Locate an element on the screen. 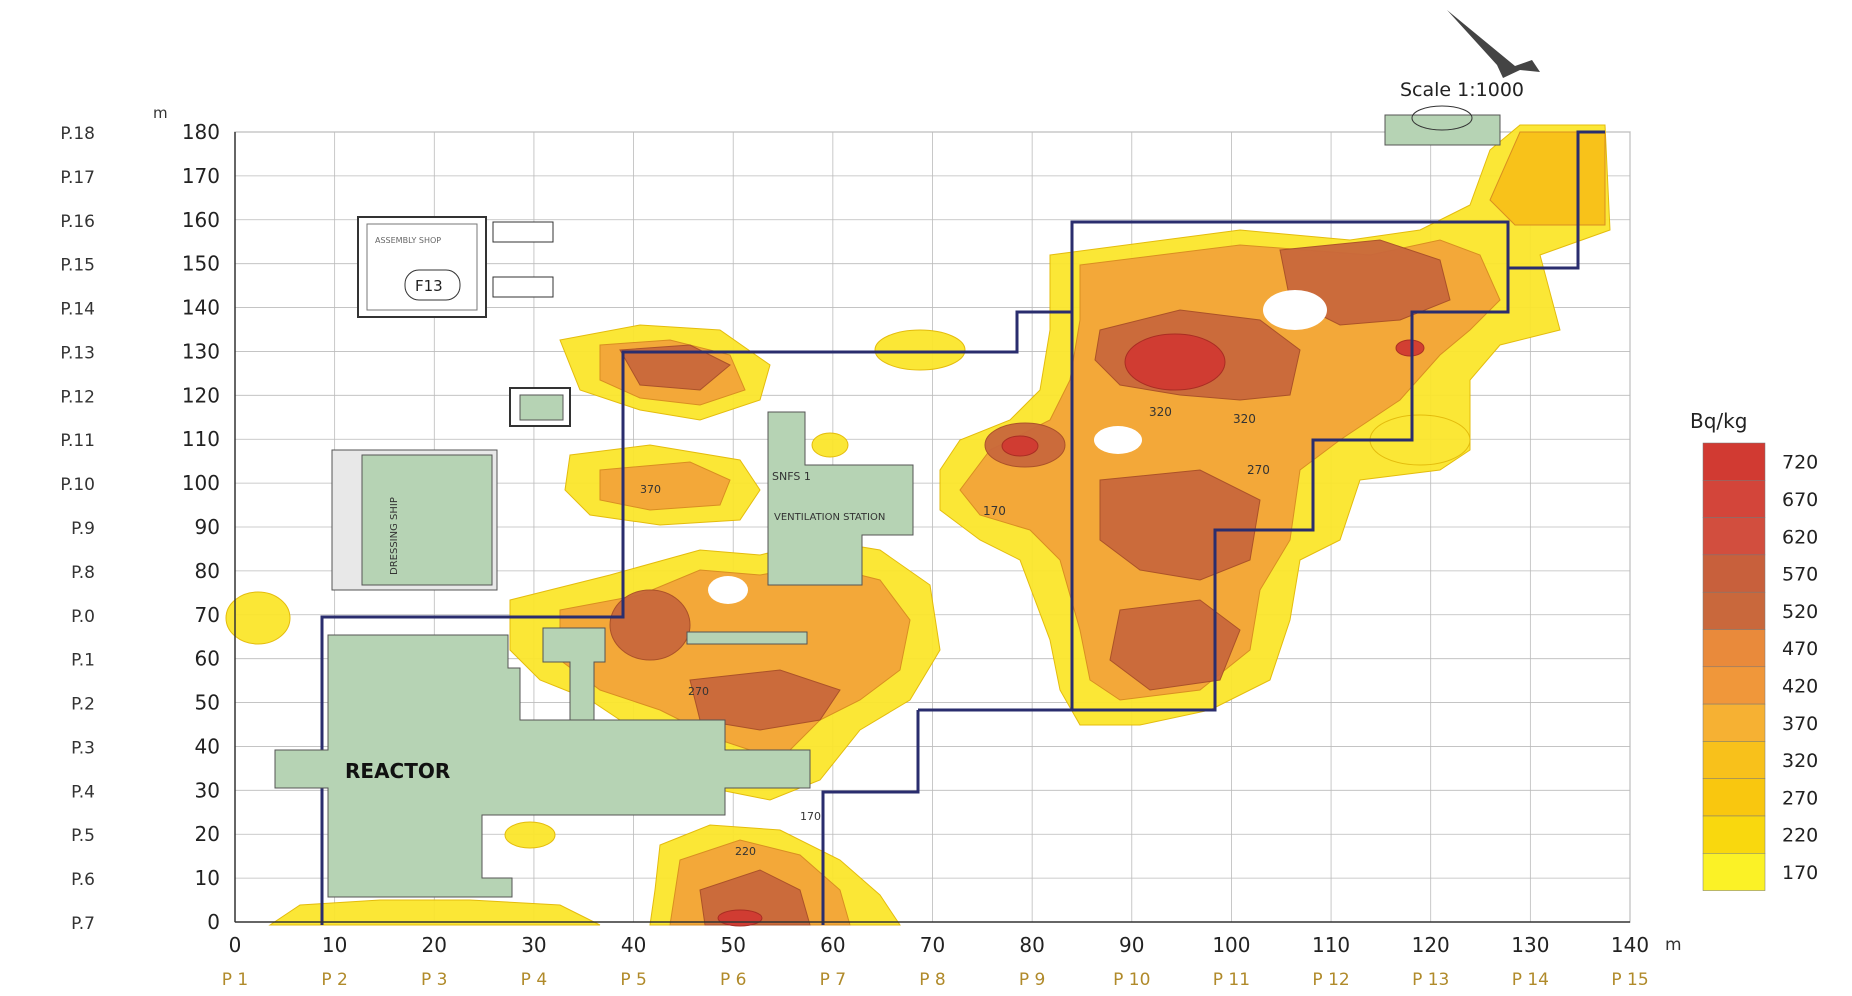 This screenshot has width=1852, height=996. y-profile-label: P.8 is located at coordinates (83, 573).